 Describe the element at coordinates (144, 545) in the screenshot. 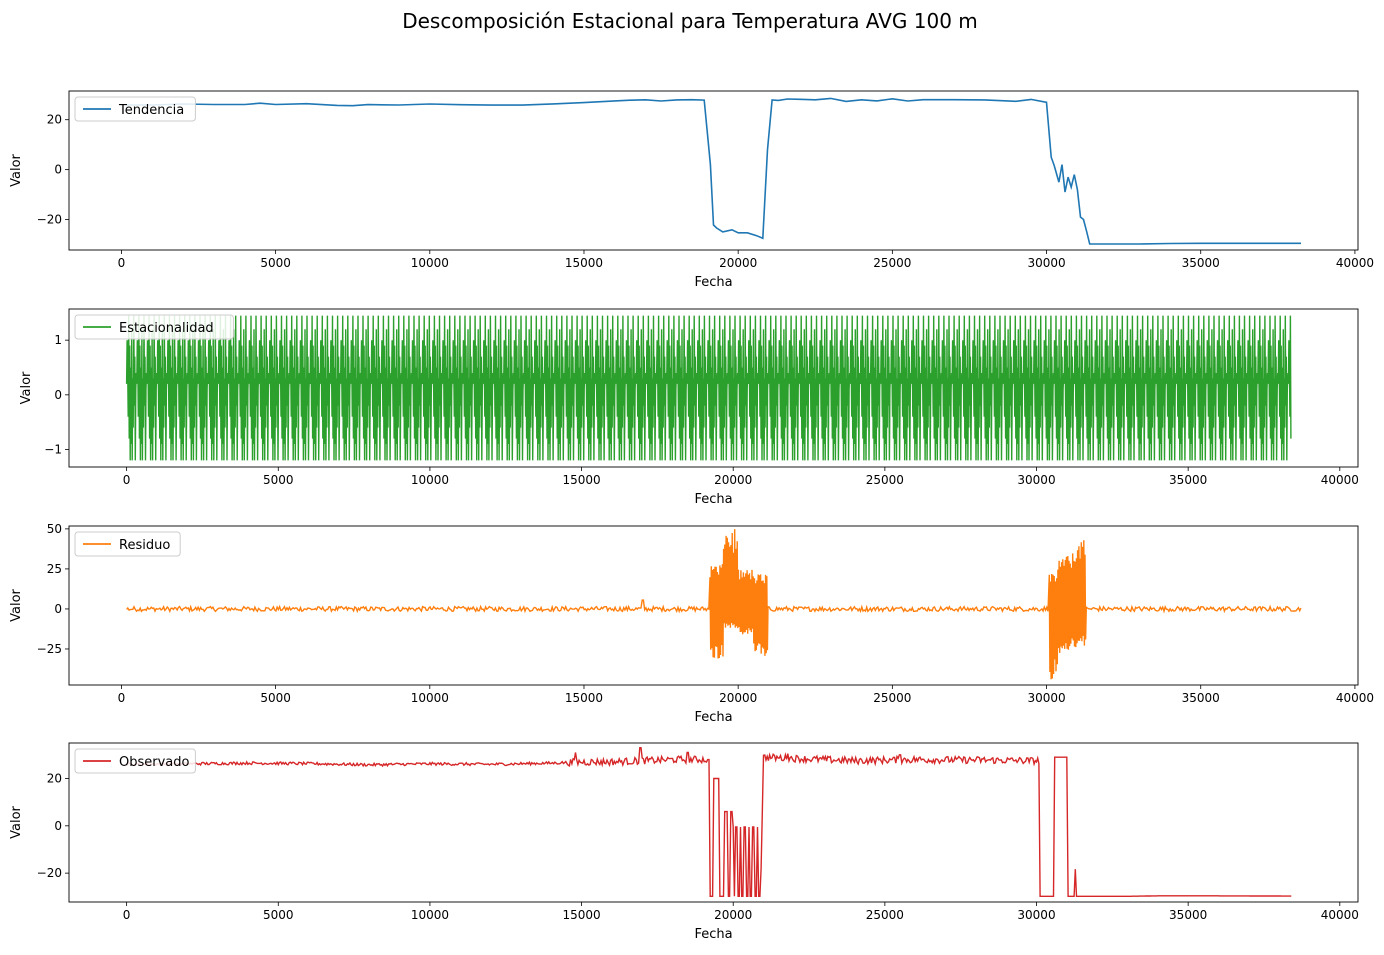

I see `legend-label: Residuo` at that location.